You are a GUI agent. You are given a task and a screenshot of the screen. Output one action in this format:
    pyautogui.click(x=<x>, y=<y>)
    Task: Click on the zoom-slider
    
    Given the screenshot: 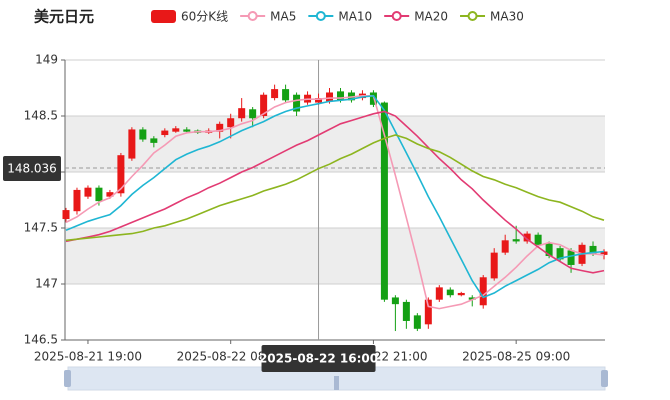 What is the action you would take?
    pyautogui.click(x=336, y=378)
    